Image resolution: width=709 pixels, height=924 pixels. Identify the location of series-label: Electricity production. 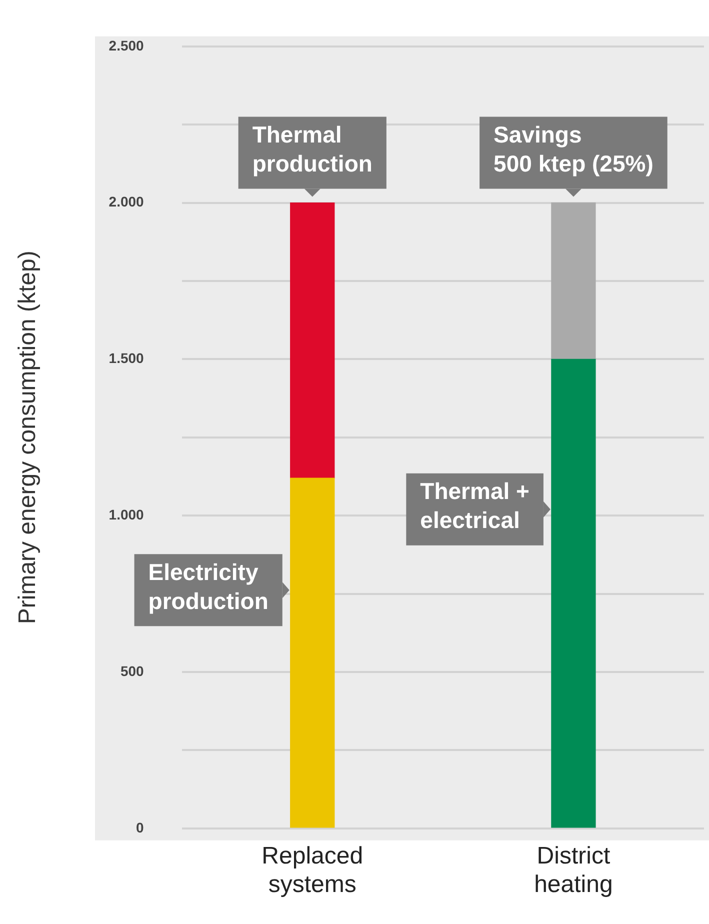
(208, 586).